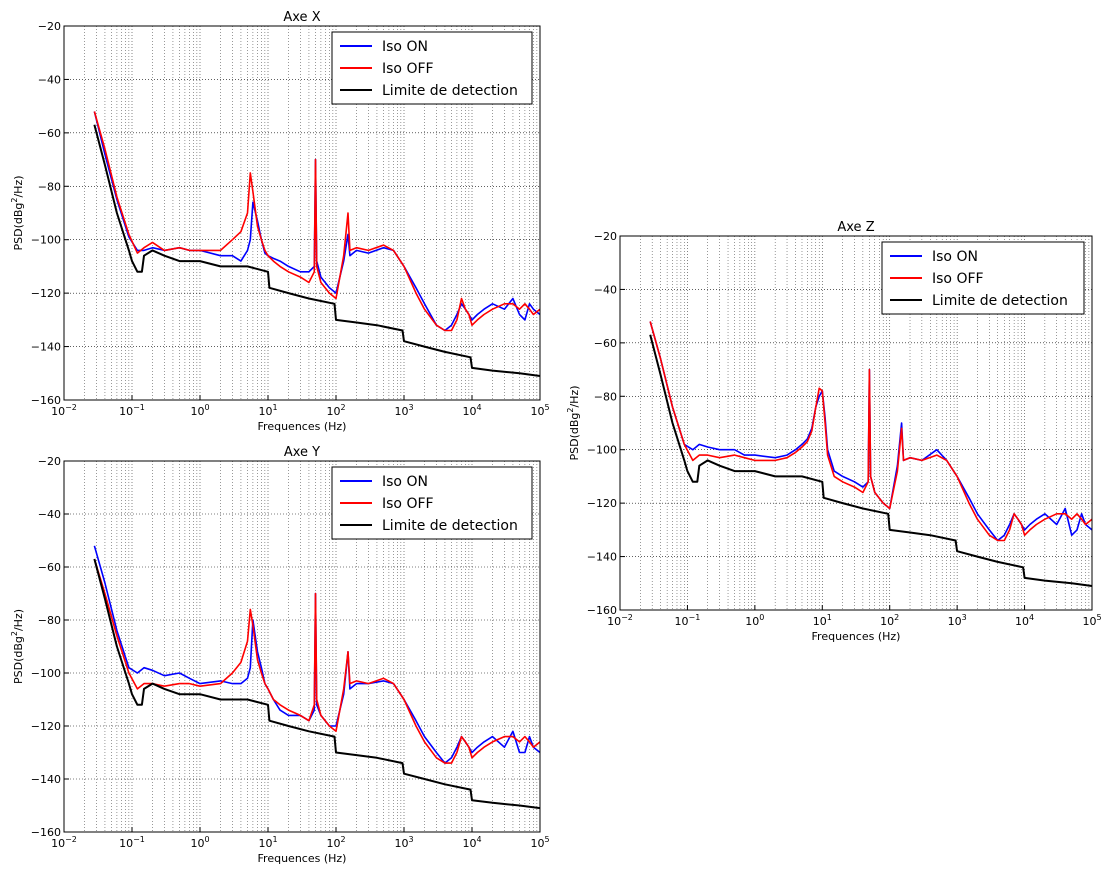  What do you see at coordinates (855, 227) in the screenshot?
I see `chart-title: Axe Z` at bounding box center [855, 227].